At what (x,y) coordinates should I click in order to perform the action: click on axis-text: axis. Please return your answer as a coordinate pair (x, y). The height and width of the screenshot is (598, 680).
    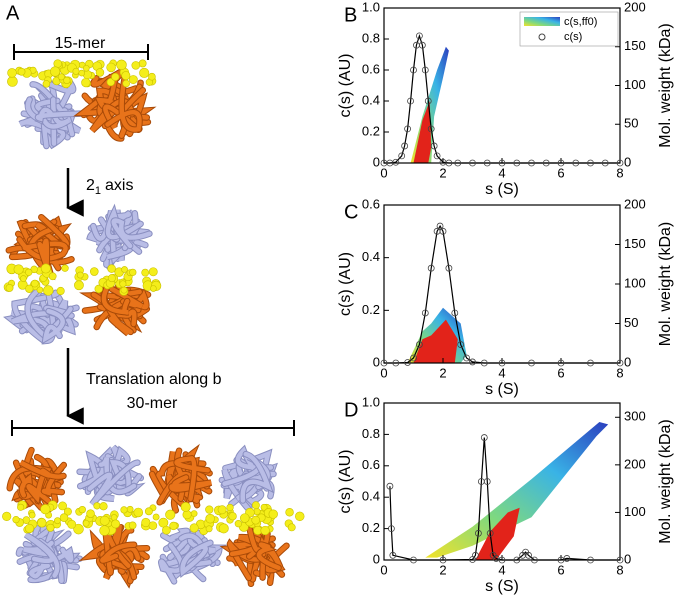
    Looking at the image, I should click on (119, 185).